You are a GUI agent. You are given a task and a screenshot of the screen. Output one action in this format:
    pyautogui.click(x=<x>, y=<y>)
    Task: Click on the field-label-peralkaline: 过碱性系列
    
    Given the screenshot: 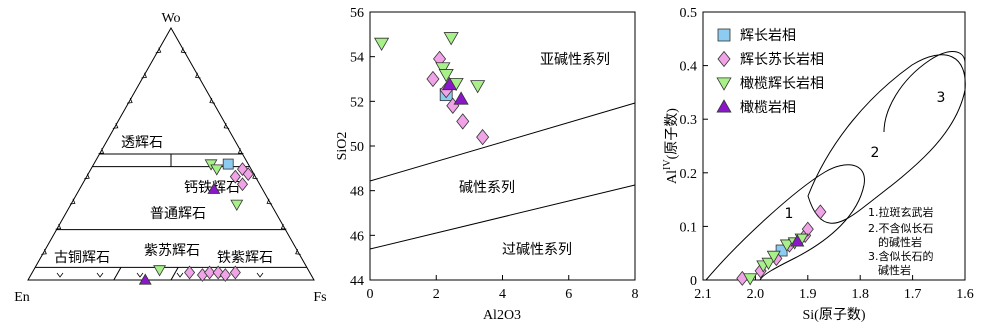 What is the action you would take?
    pyautogui.click(x=537, y=250)
    